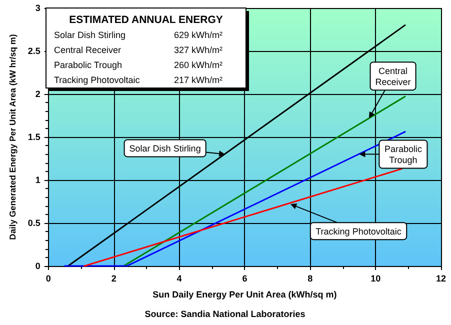  Describe the element at coordinates (225, 314) in the screenshot. I see `source-note: Source: Sandia National Laboratories` at that location.